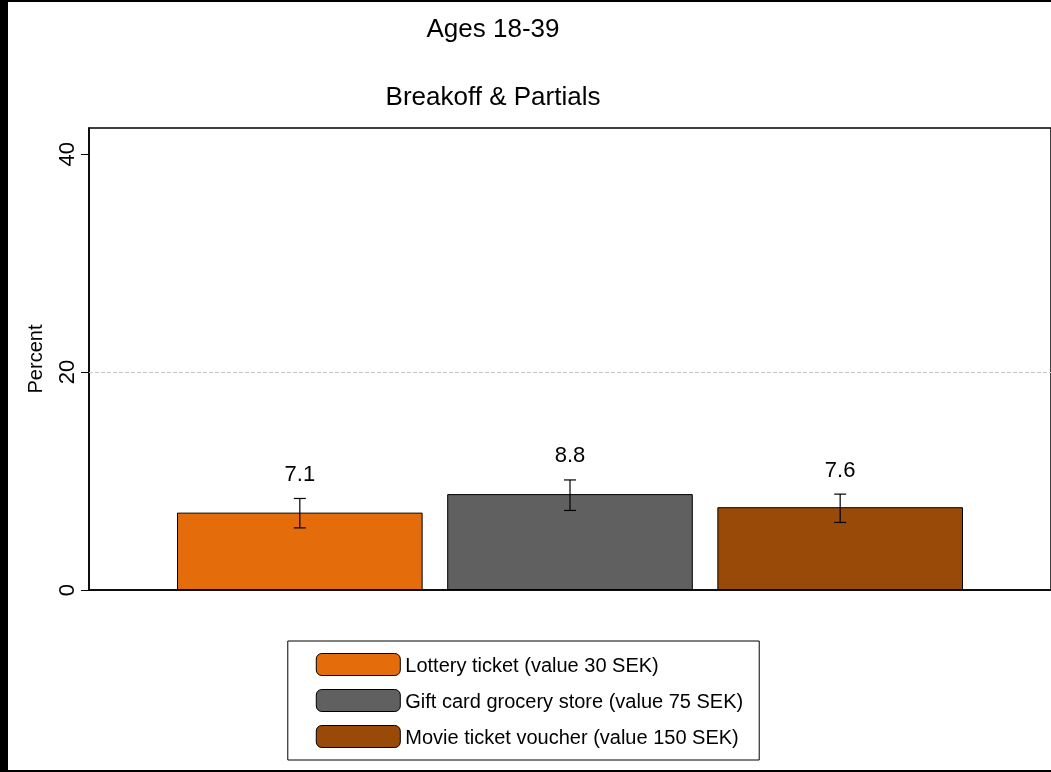 The image size is (1051, 772). What do you see at coordinates (532, 664) in the screenshot?
I see `legend-label: Lottery ticket (value 30 SEK)` at bounding box center [532, 664].